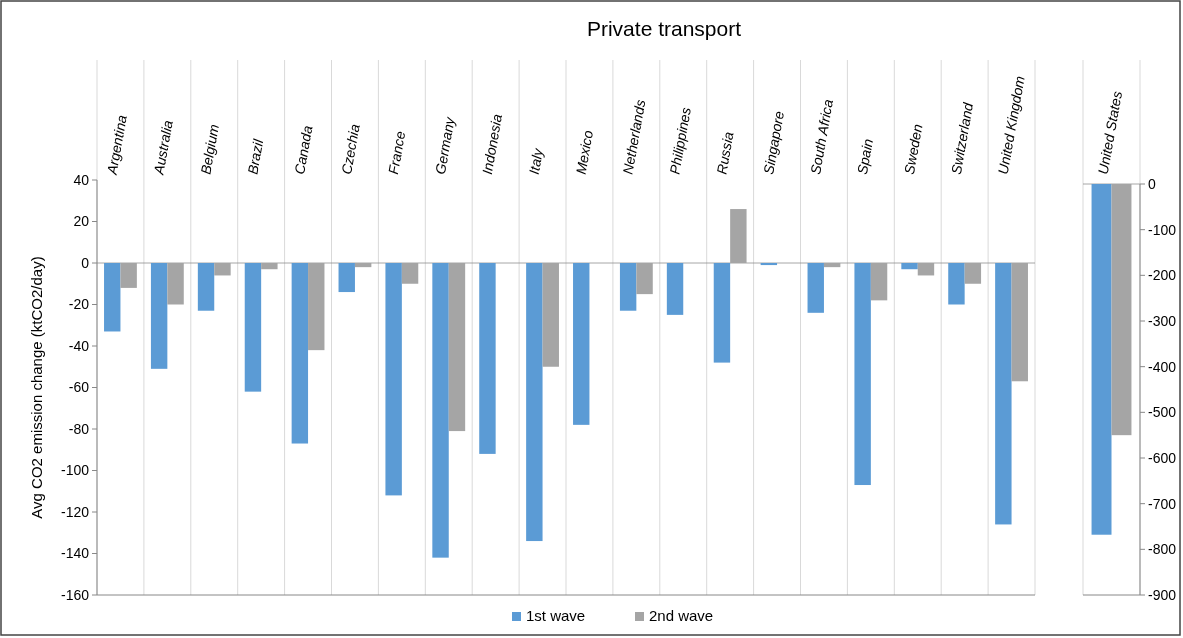 The height and width of the screenshot is (638, 1183). Describe the element at coordinates (75, 511) in the screenshot. I see `y-tick-label: -120` at that location.